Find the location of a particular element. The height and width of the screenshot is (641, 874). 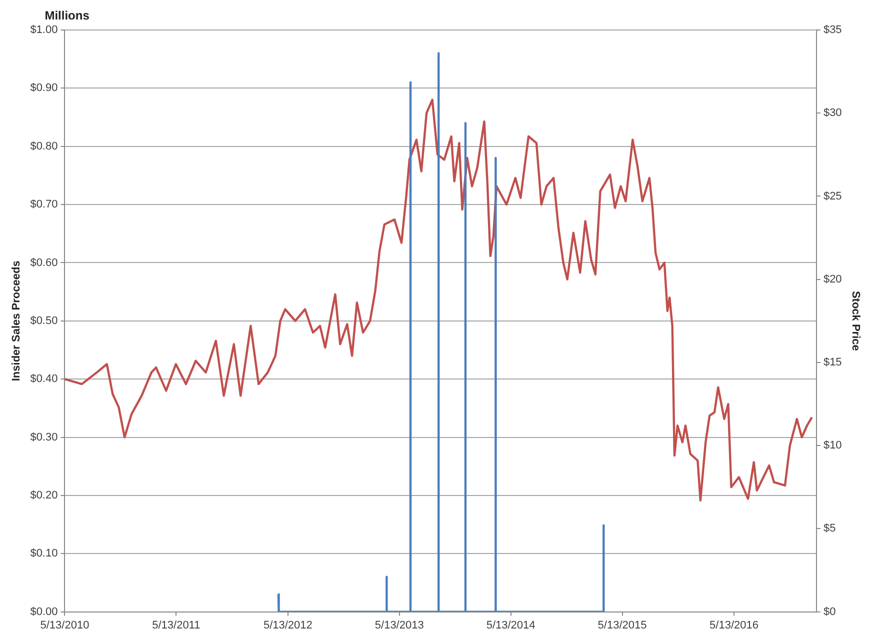

y2-axis-title: Stock Price is located at coordinates (855, 320).